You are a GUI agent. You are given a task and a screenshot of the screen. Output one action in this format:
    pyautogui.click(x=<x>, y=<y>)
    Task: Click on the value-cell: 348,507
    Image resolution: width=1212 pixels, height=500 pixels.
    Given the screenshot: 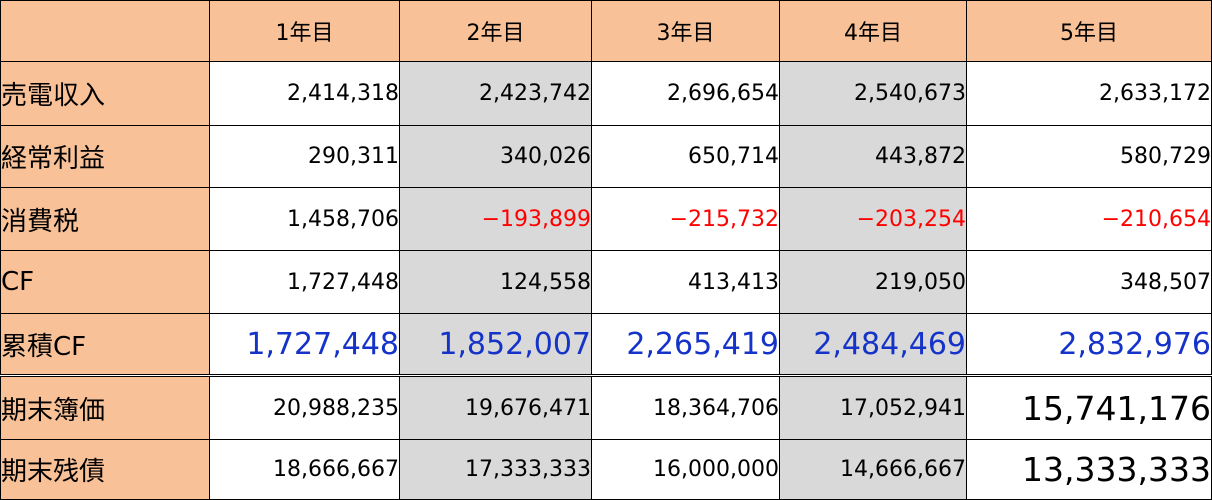 What is the action you would take?
    pyautogui.click(x=1089, y=282)
    